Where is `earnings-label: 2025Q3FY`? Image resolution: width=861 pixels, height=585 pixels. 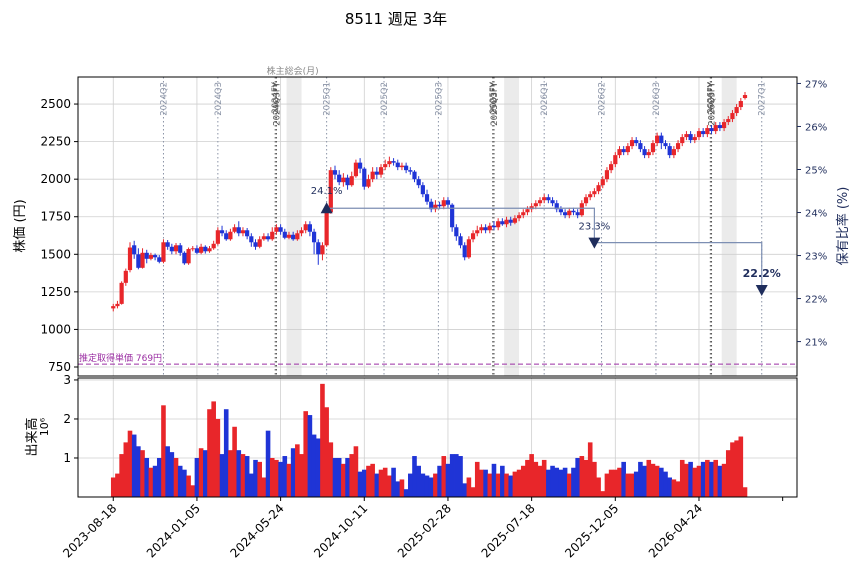
earnings-label: 2025Q3FY is located at coordinates (495, 103).